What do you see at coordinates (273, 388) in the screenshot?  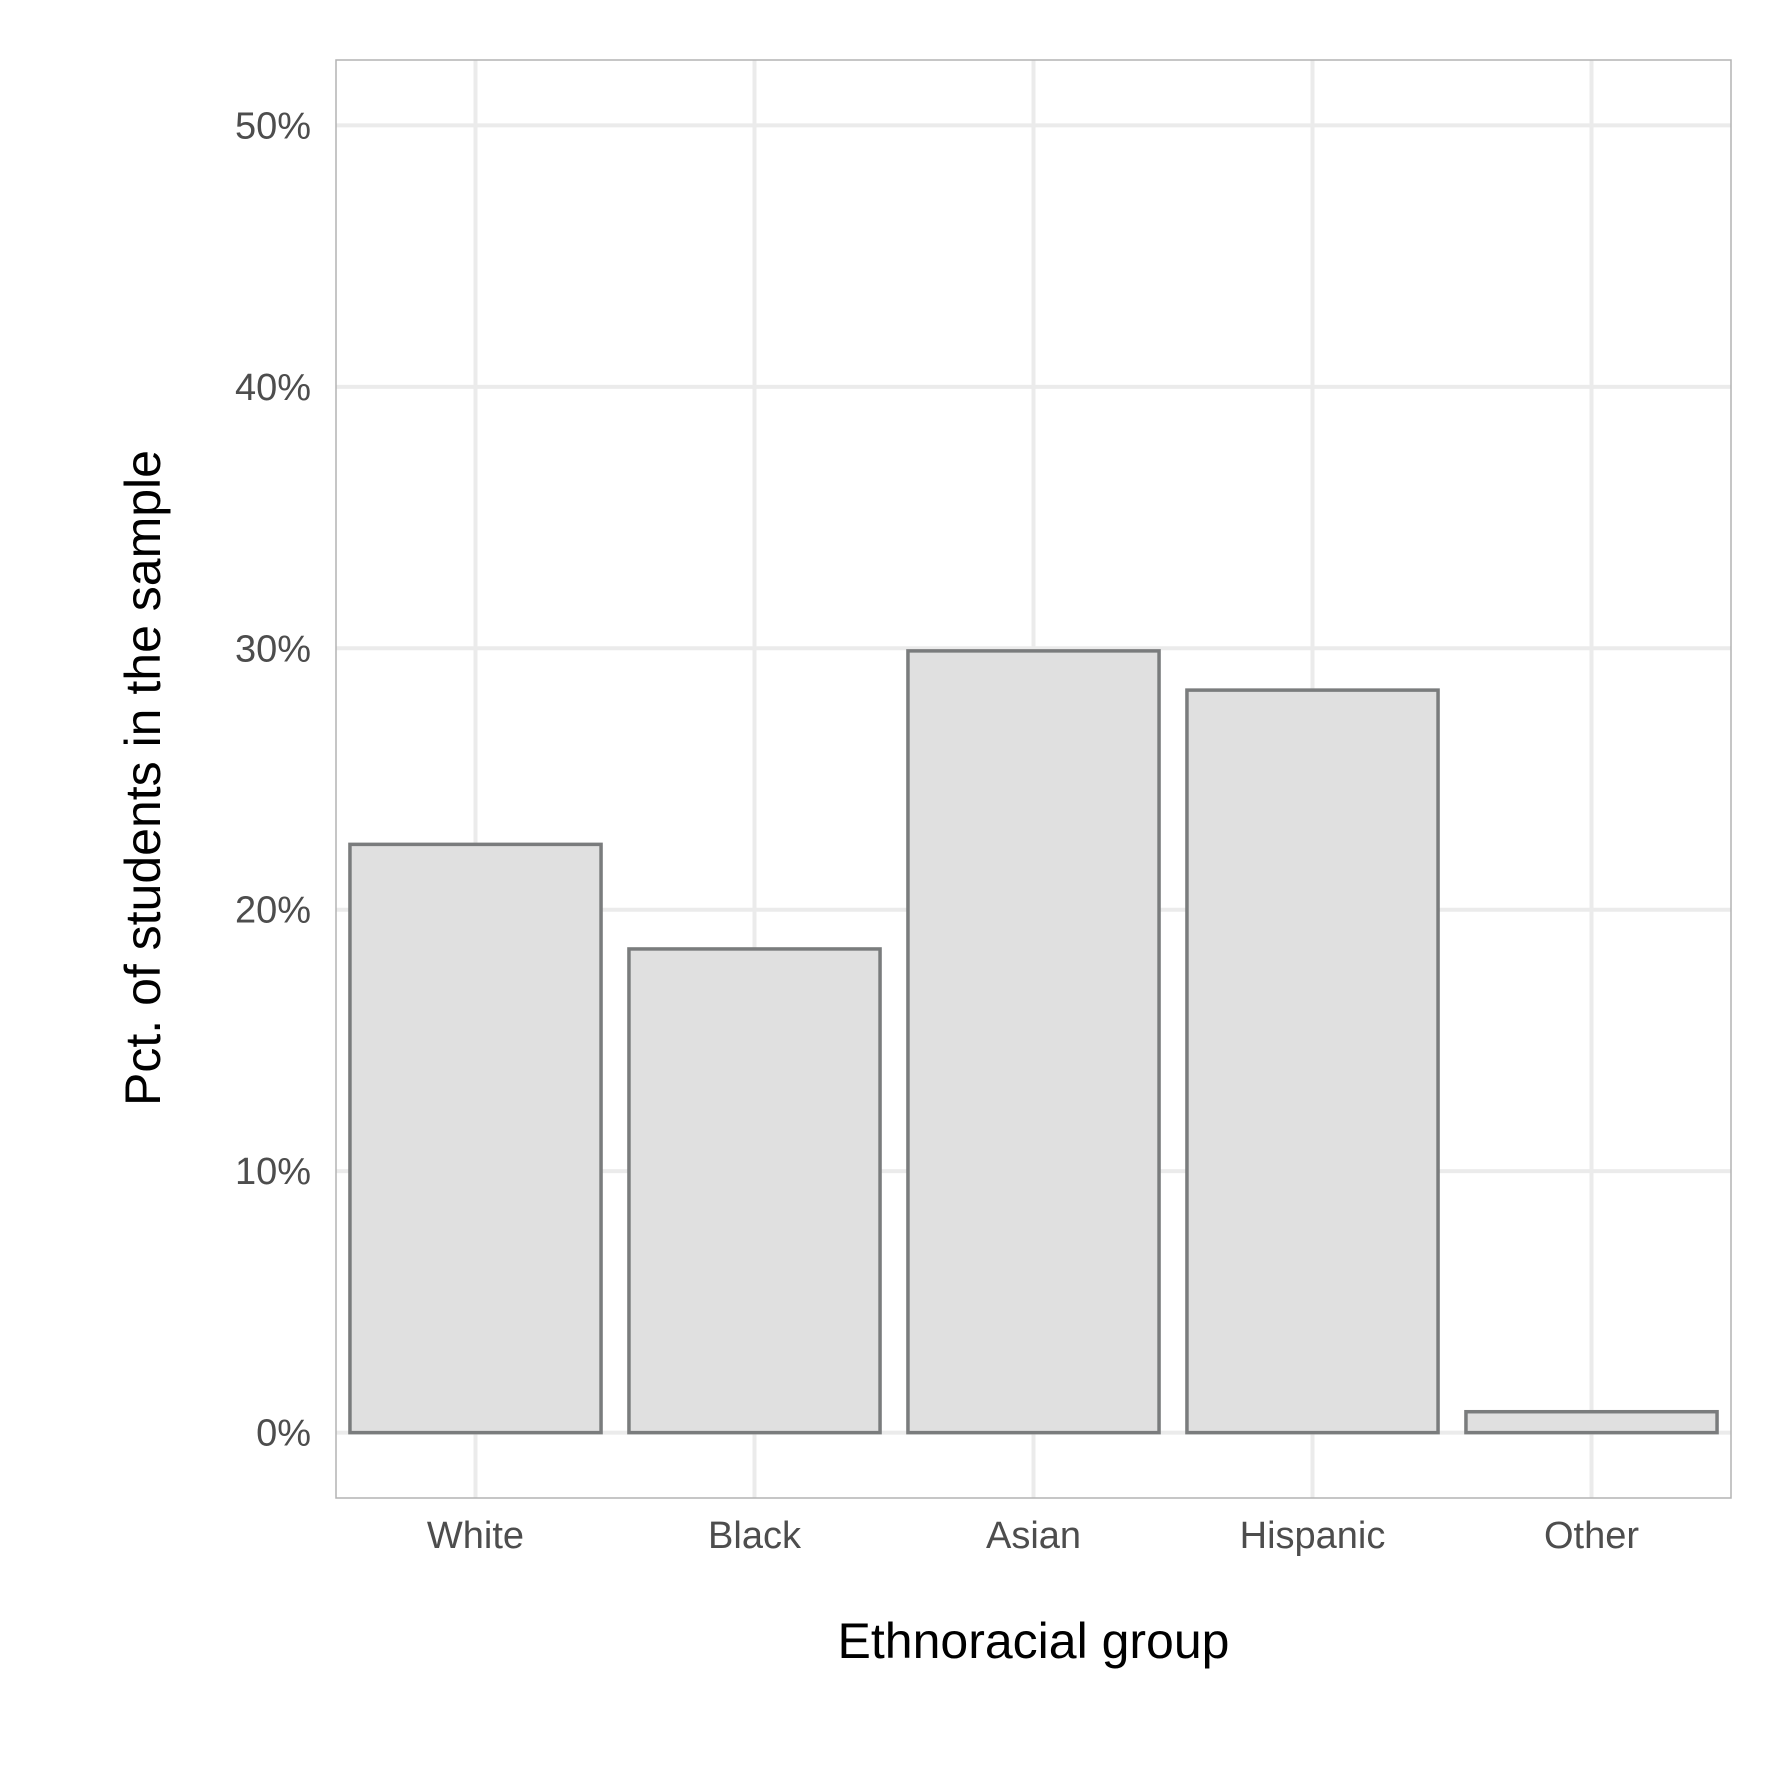 I see `y-tick-label: 40%` at bounding box center [273, 388].